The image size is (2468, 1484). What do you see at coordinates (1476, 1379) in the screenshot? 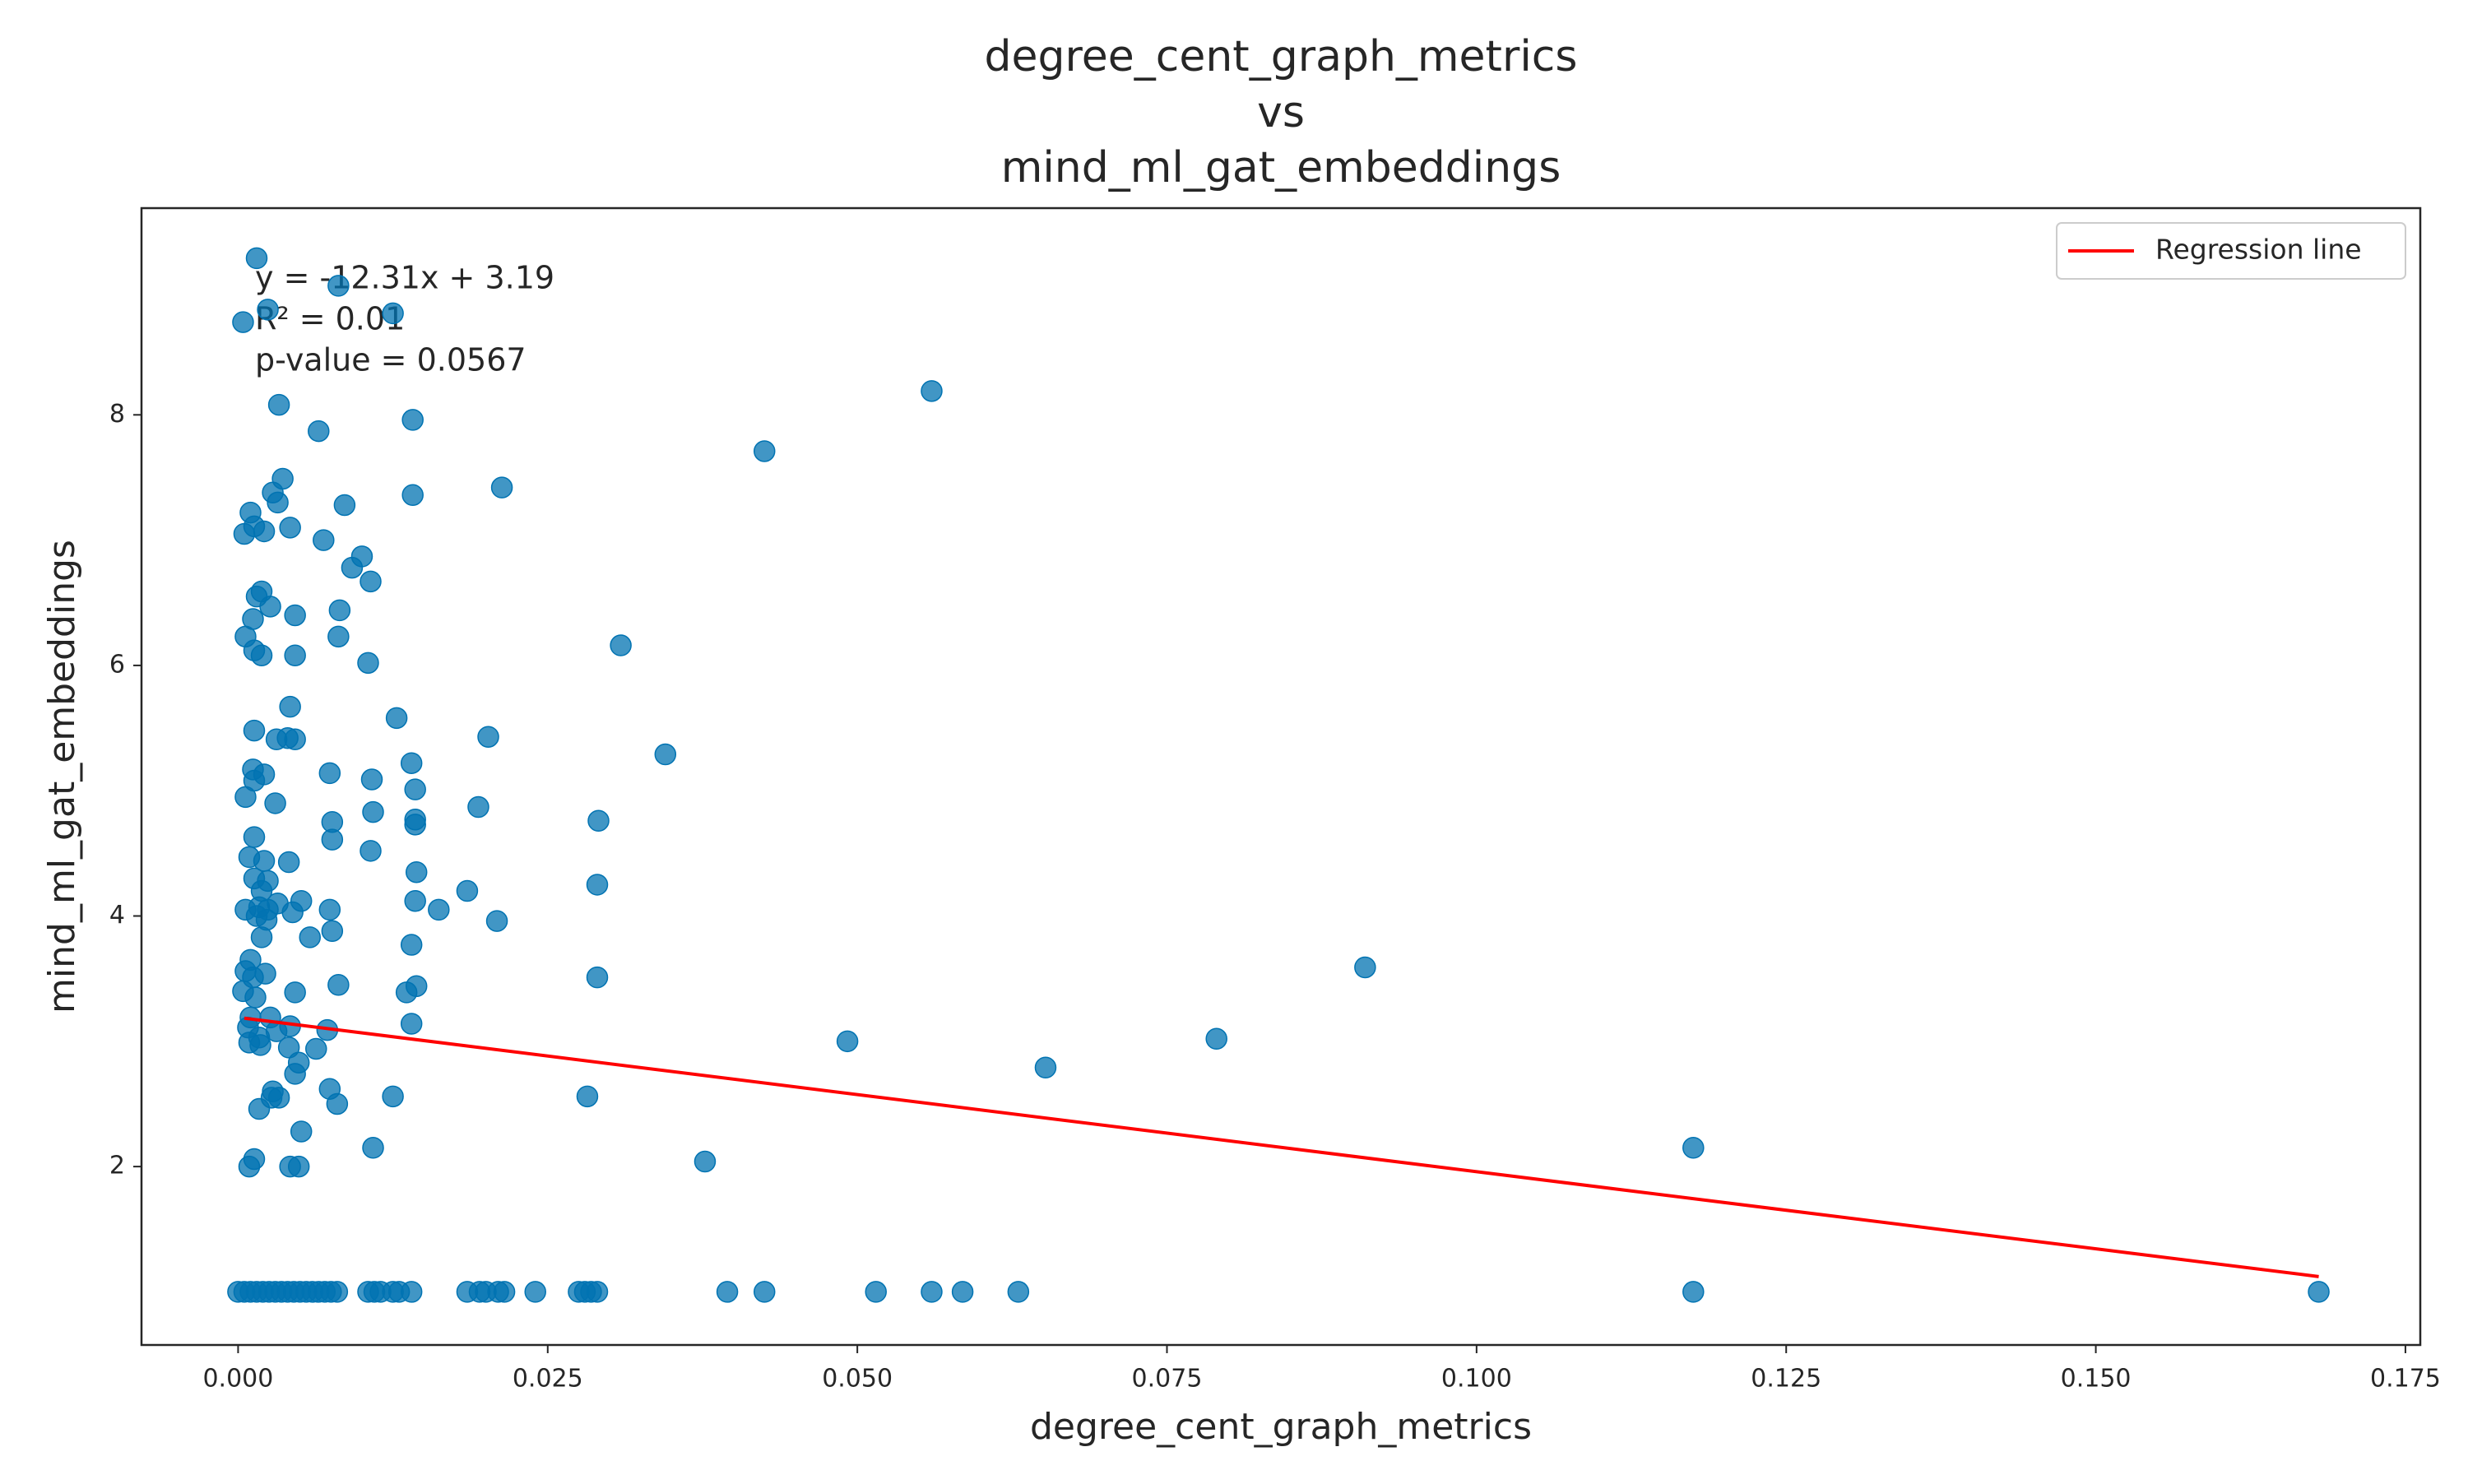
I see `x-tick-label: 0.100` at bounding box center [1476, 1379].